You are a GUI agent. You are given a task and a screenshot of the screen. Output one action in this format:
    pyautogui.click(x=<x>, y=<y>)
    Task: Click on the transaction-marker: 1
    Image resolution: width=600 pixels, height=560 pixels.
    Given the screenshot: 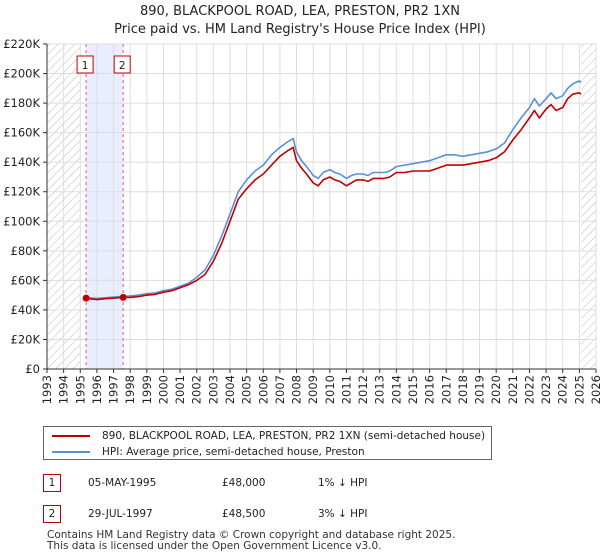 What is the action you would take?
    pyautogui.click(x=52, y=483)
    